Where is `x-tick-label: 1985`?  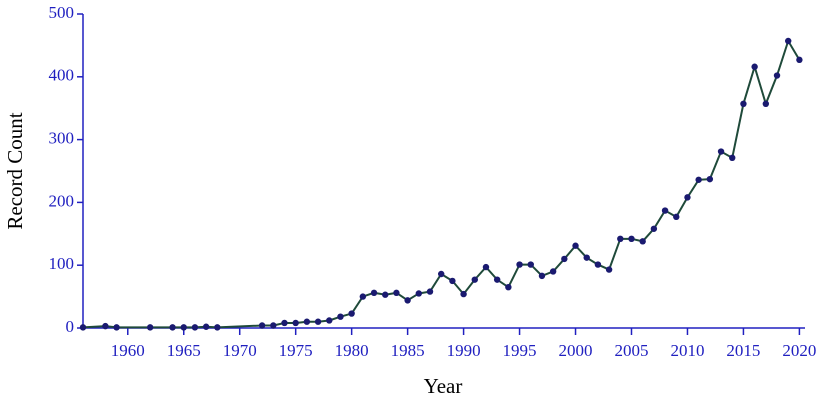
x-tick-label: 1985 is located at coordinates (408, 350).